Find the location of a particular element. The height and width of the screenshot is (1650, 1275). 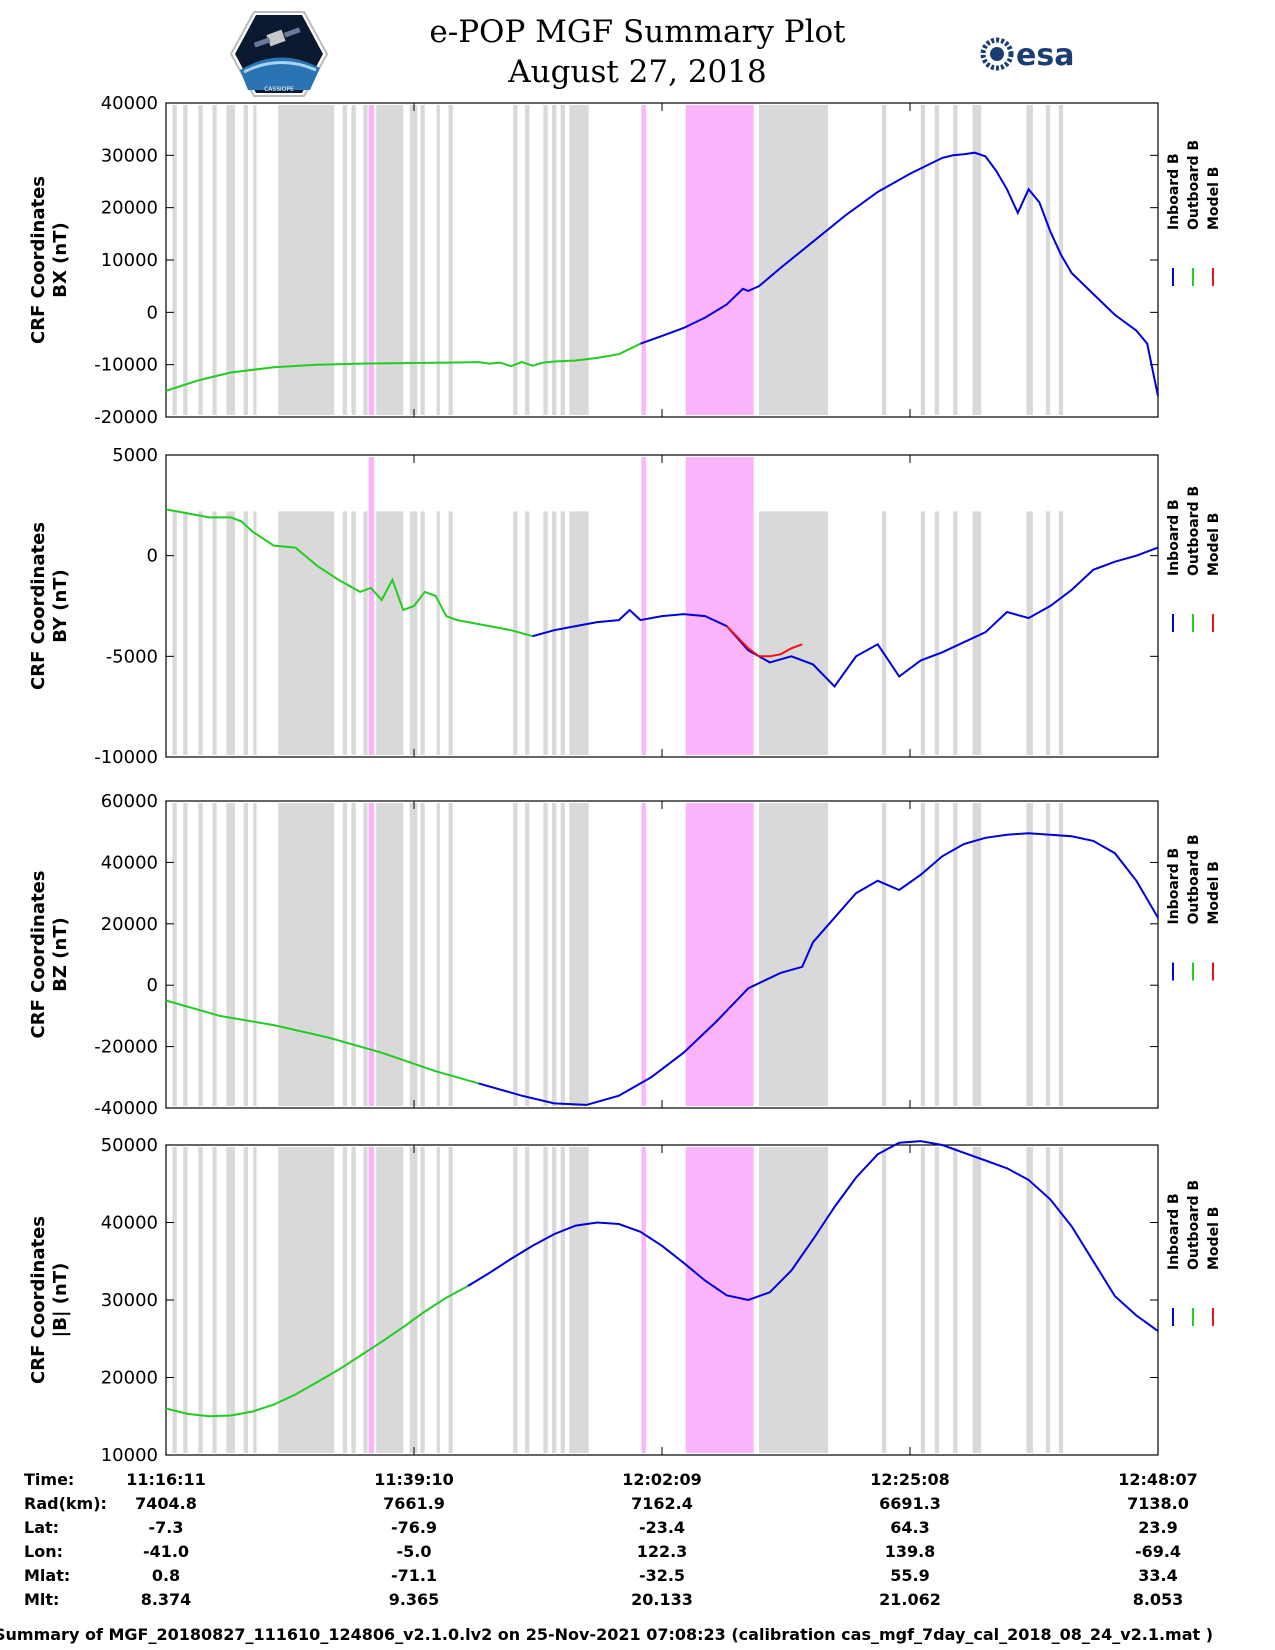

series-line-model-b is located at coordinates (764, 641).